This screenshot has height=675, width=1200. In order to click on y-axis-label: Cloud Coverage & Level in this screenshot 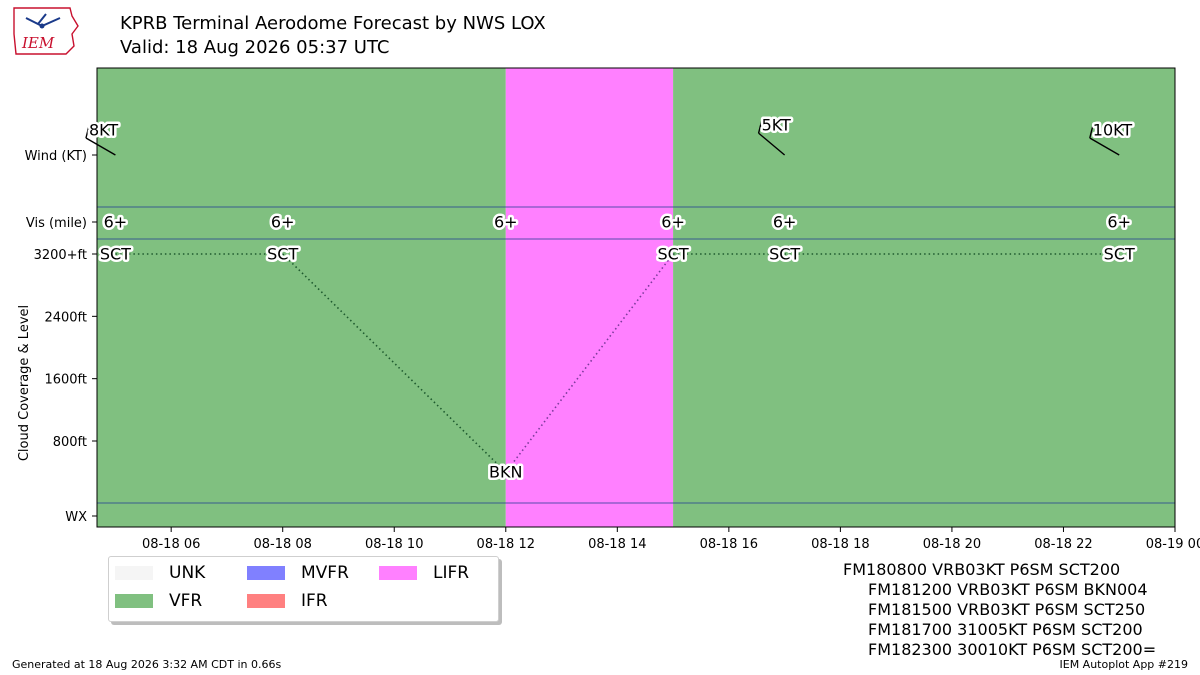, I will do `click(24, 383)`.